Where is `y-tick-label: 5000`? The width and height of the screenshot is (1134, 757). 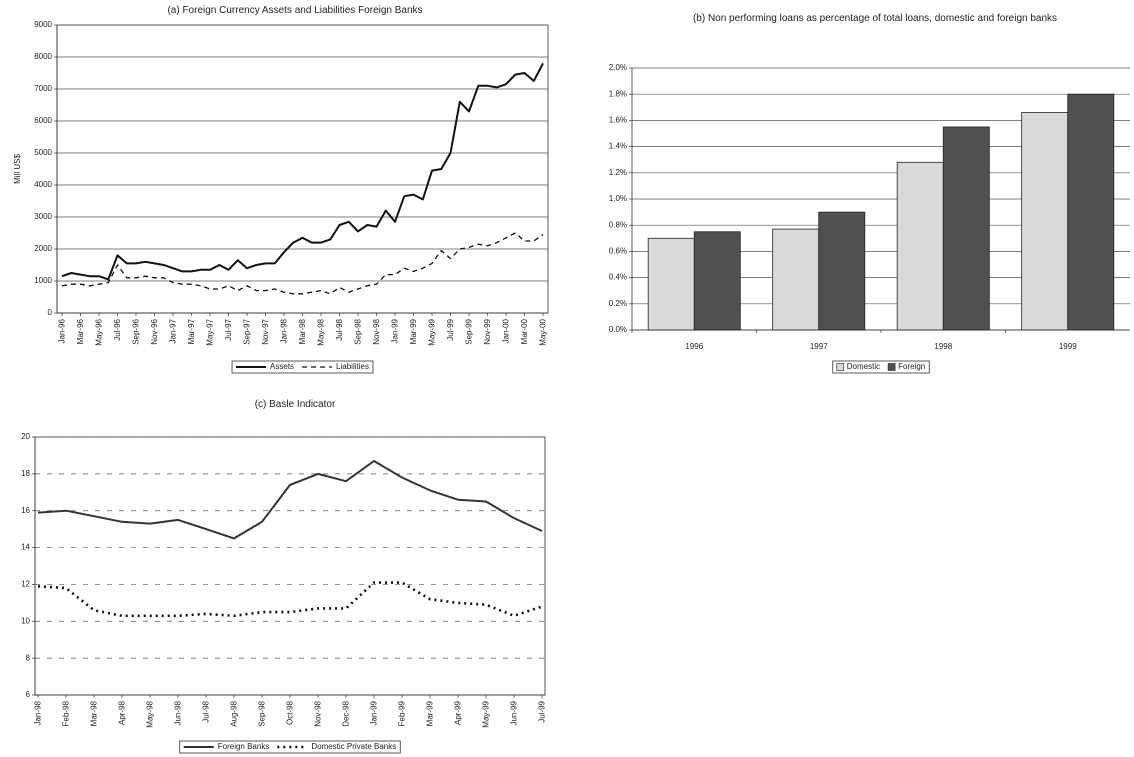 y-tick-label: 5000 is located at coordinates (43, 152).